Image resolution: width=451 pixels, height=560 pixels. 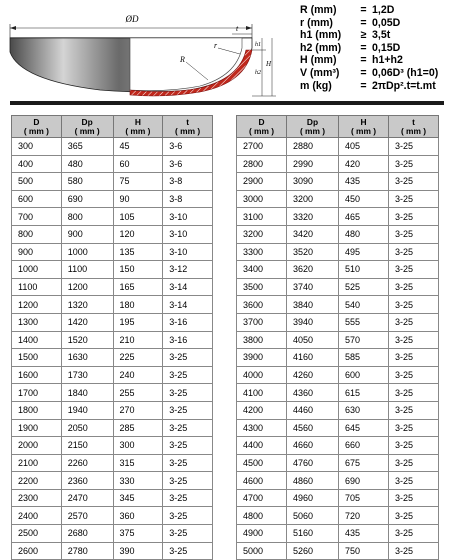 What do you see at coordinates (36, 340) in the screenshot?
I see `table-cell: 1400` at bounding box center [36, 340].